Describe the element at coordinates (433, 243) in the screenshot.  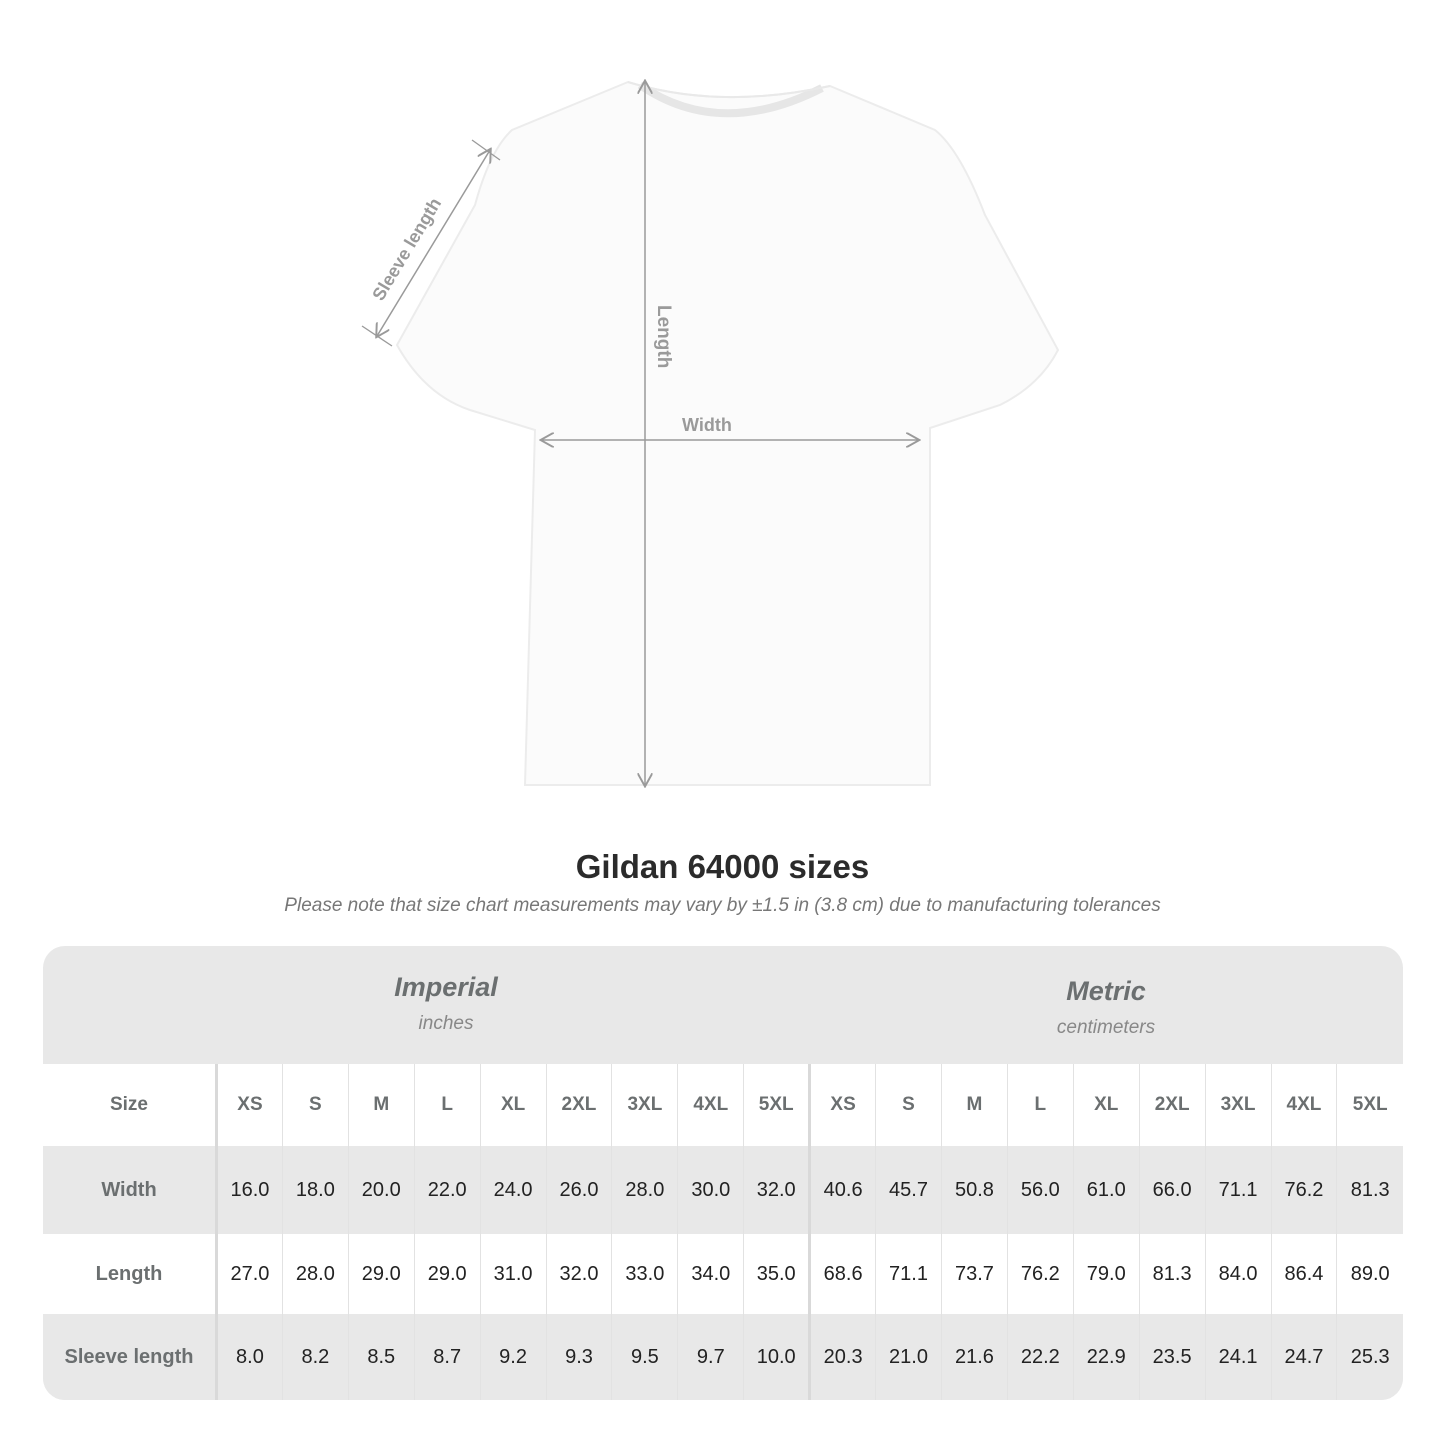
I see `sleeve-measure-line` at that location.